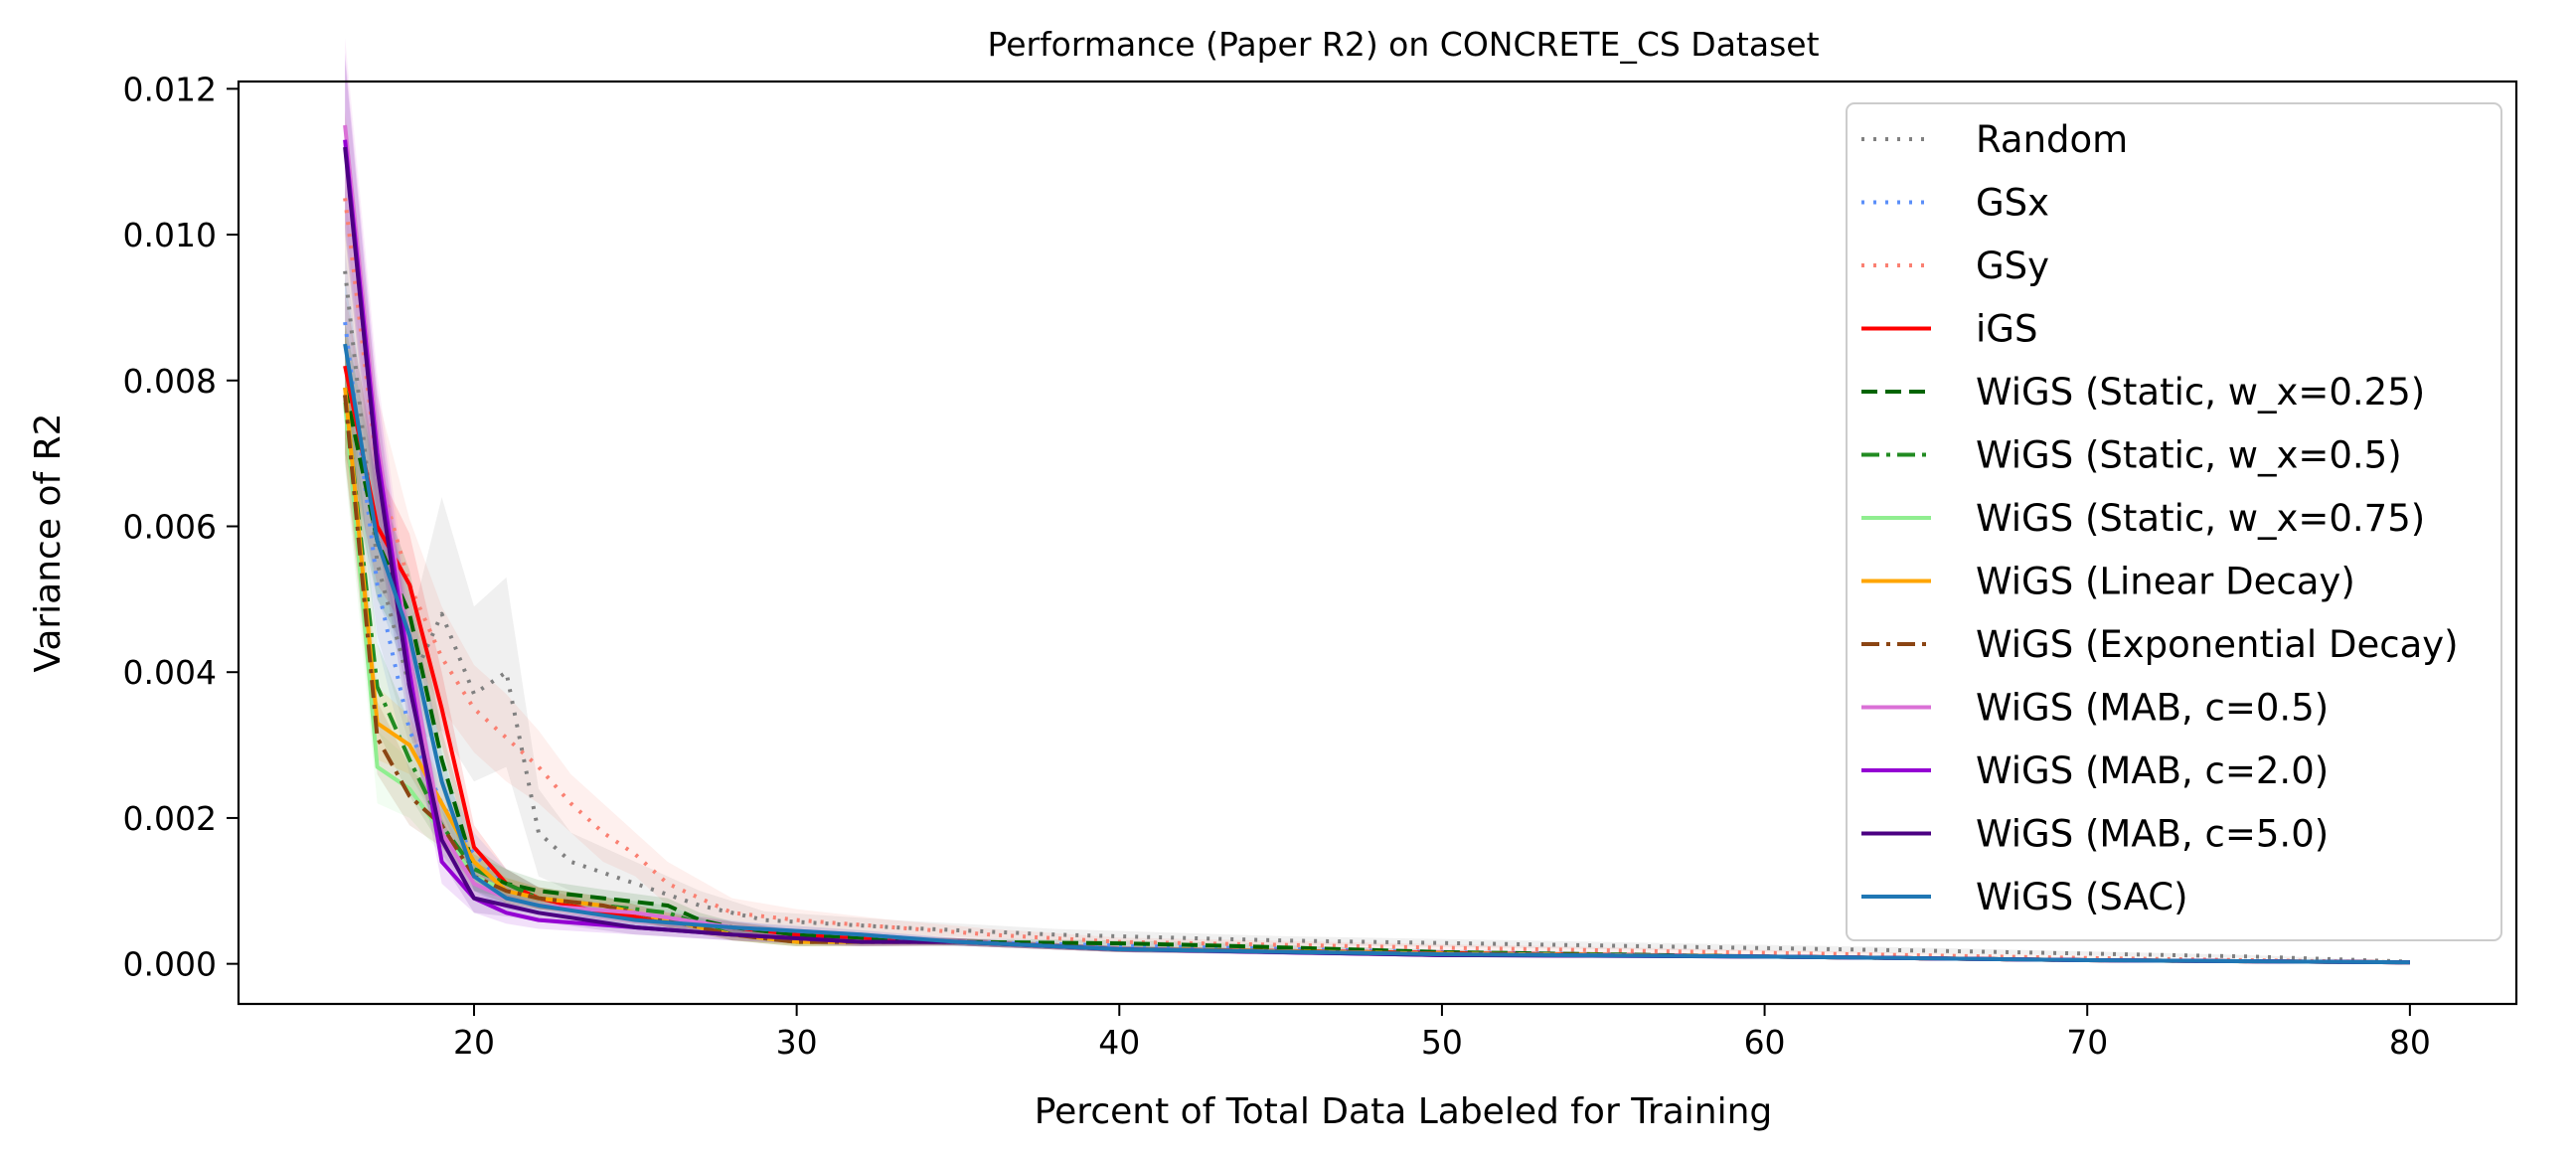 This screenshot has width=2576, height=1159. What do you see at coordinates (170, 235) in the screenshot?
I see `y-tick-label: 0.010` at bounding box center [170, 235].